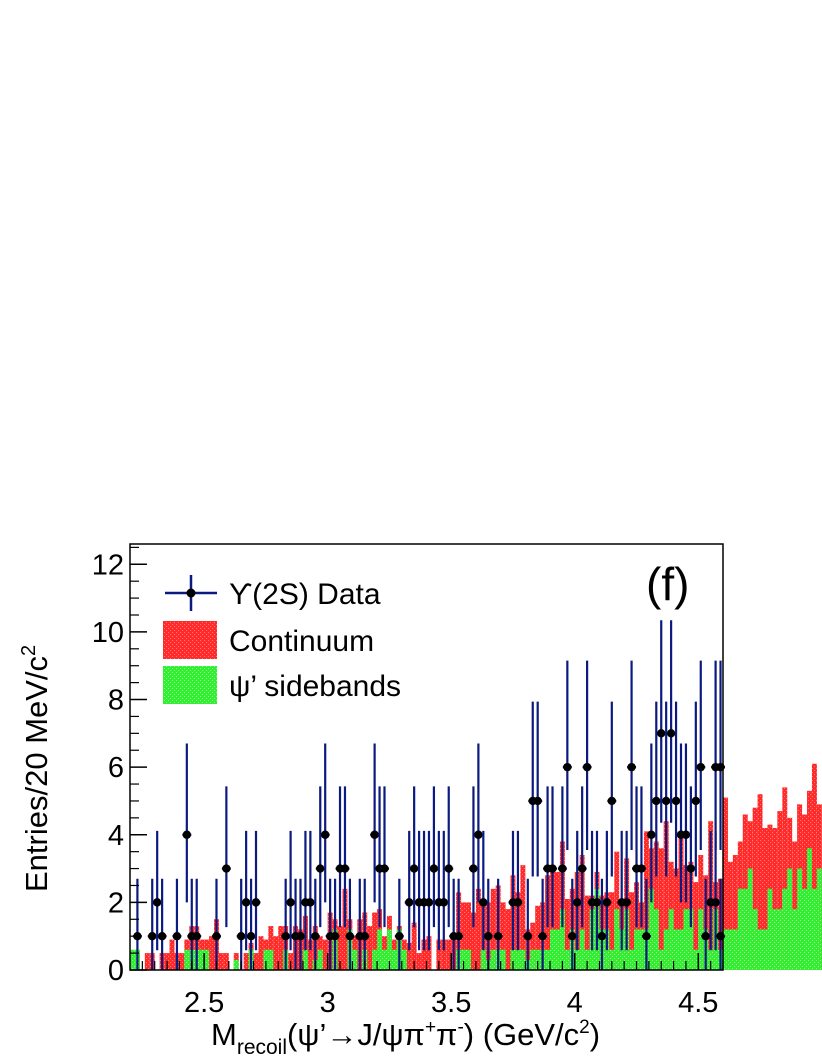 This screenshot has width=822, height=1064. What do you see at coordinates (116, 971) in the screenshot?
I see `y-tick-label: 0` at bounding box center [116, 971].